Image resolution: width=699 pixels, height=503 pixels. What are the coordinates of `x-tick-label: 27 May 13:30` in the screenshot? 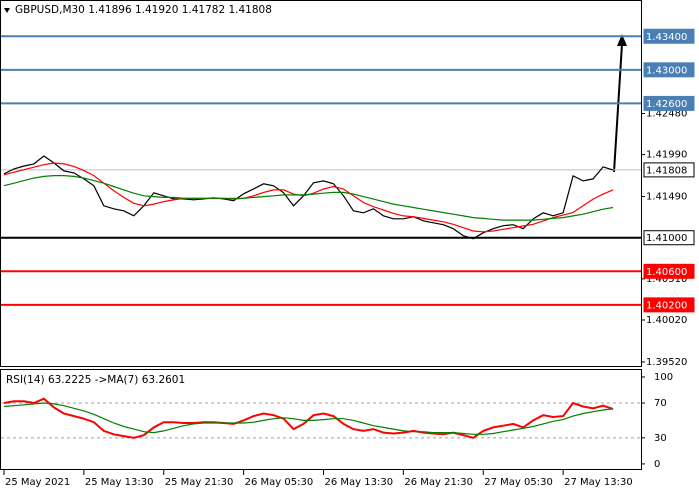 It's located at (598, 482).